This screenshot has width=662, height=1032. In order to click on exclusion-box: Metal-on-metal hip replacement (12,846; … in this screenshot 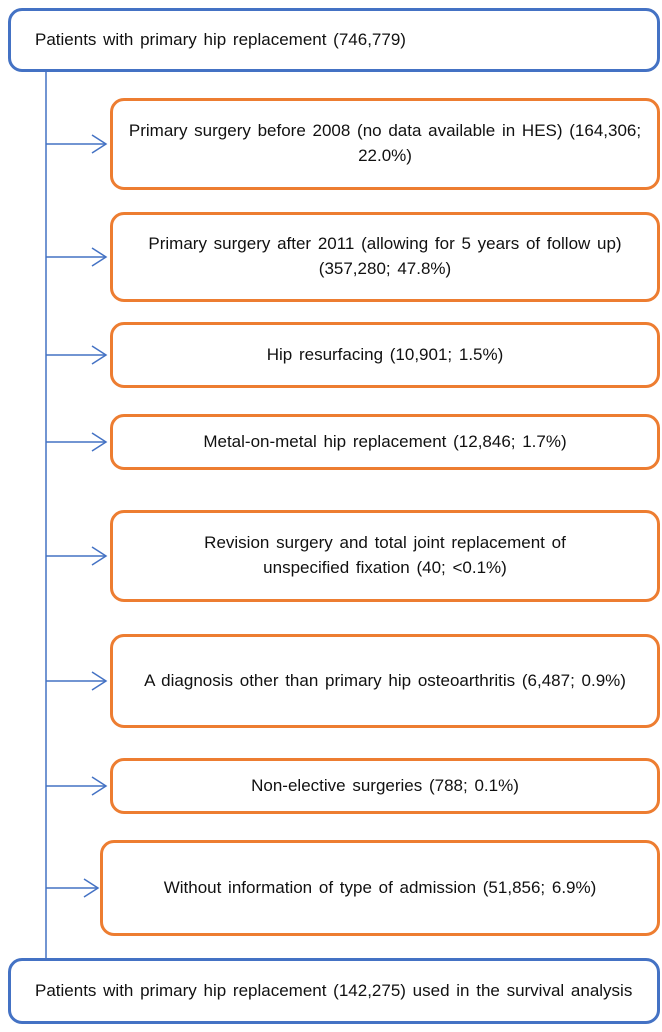, I will do `click(385, 442)`.